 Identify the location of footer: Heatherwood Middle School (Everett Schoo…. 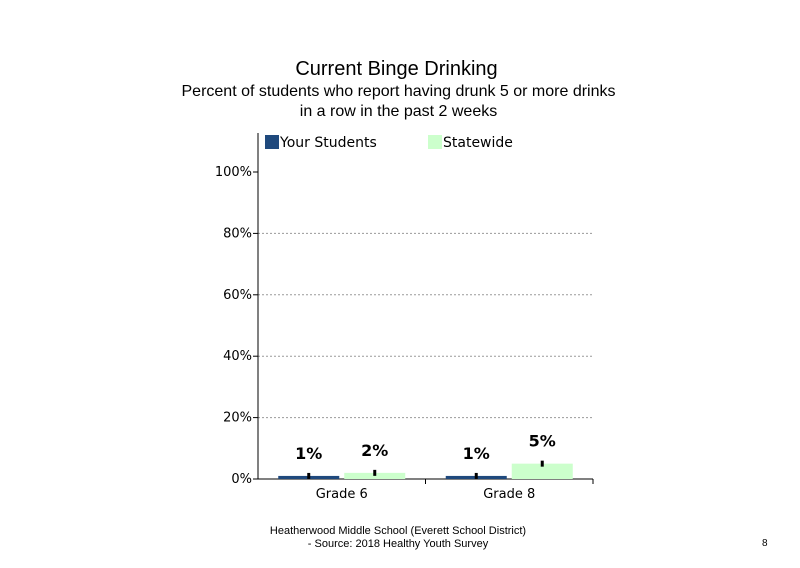
(398, 538).